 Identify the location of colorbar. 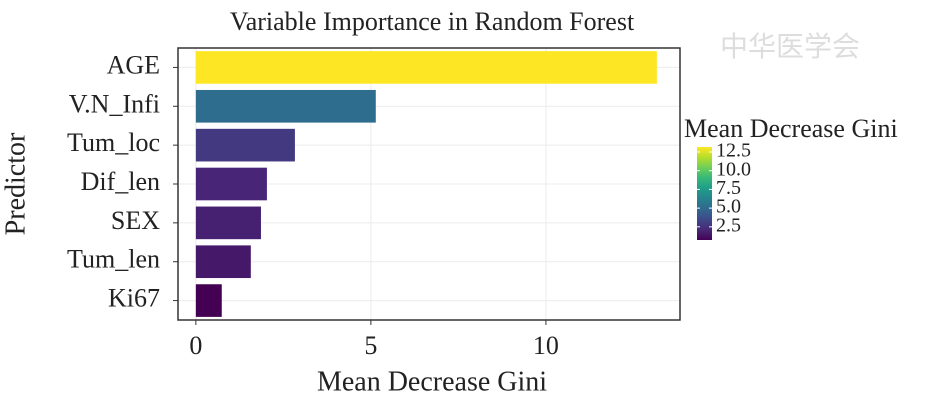
(704, 193).